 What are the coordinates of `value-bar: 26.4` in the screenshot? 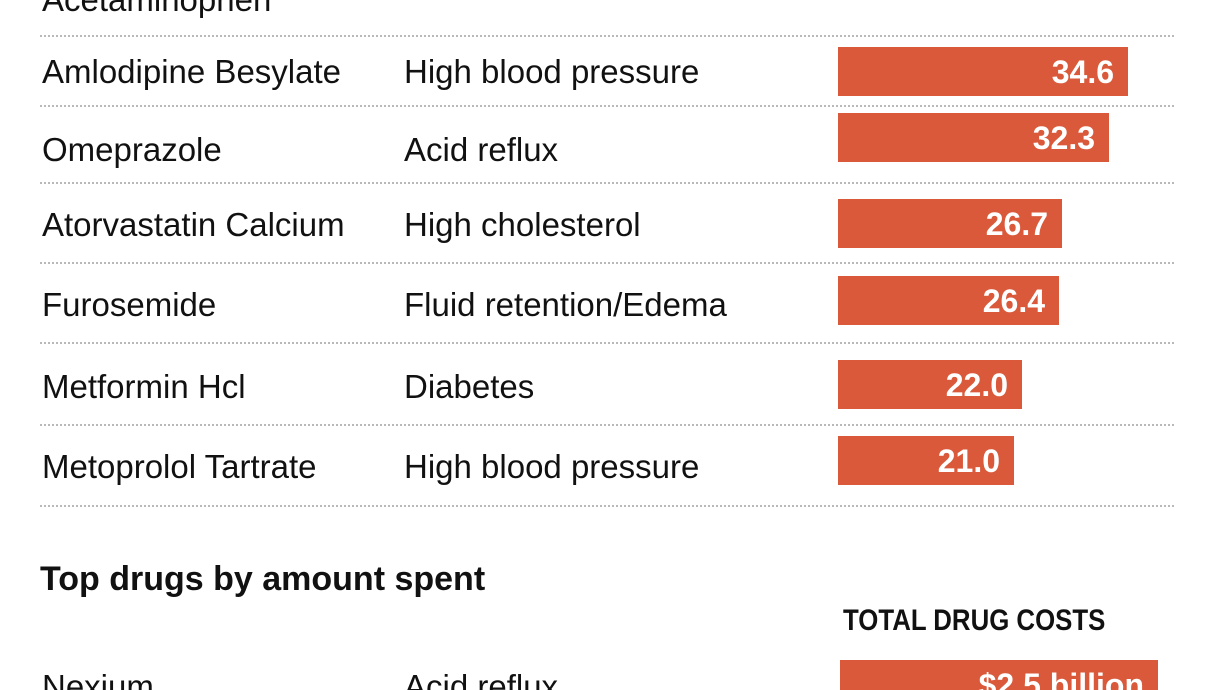 It's located at (948, 300).